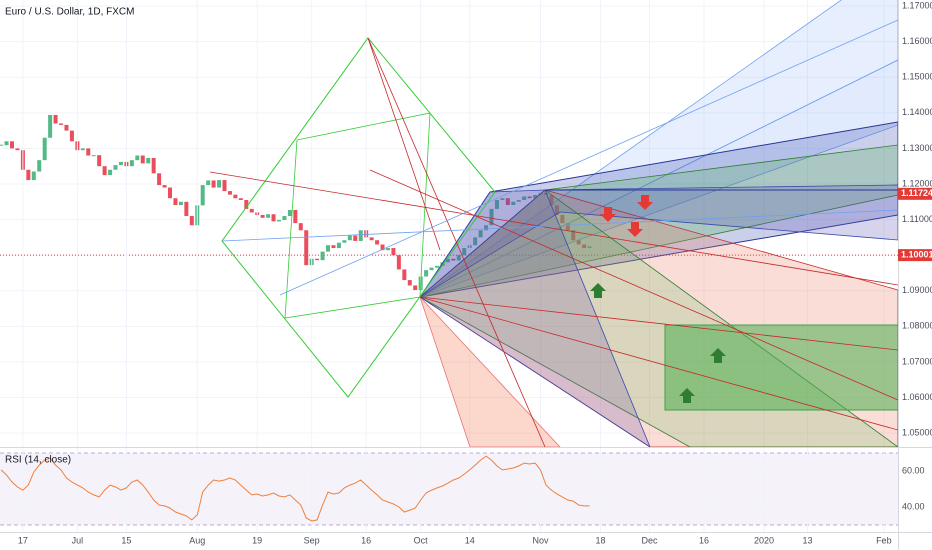 This screenshot has height=550, width=932. Describe the element at coordinates (917, 432) in the screenshot. I see `y-tick-label: 1.05000` at that location.